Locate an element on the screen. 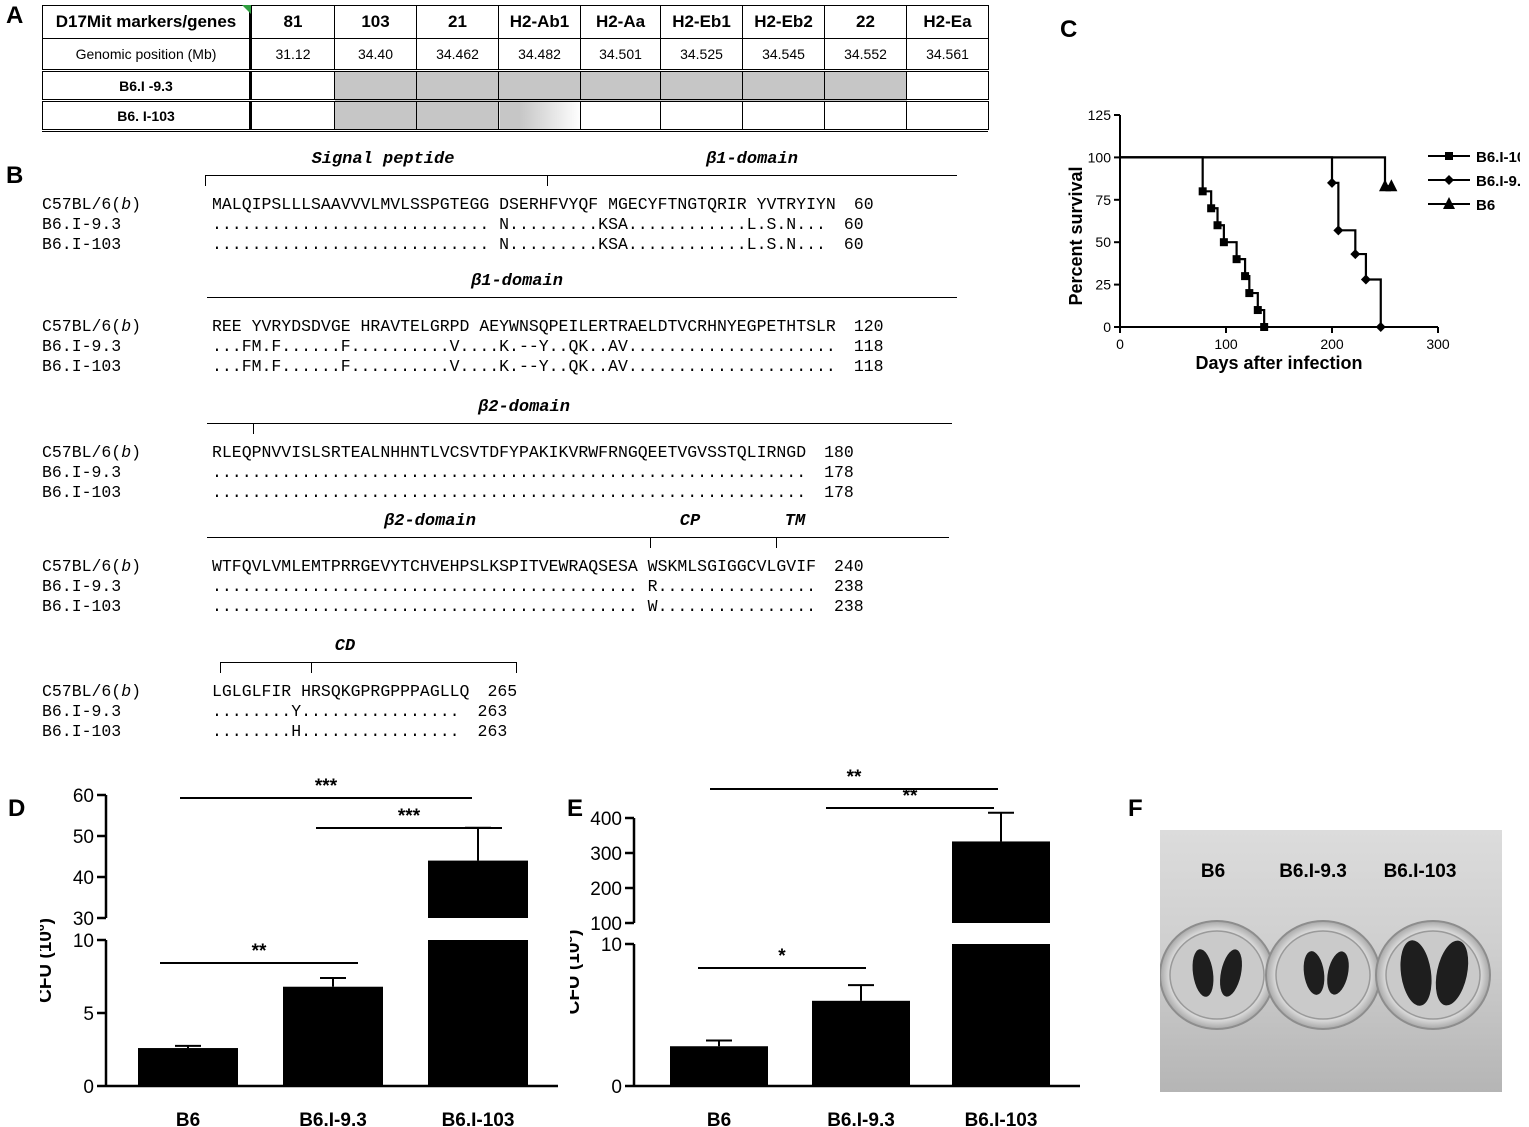 This screenshot has height=1127, width=1529. panel-label-d: D is located at coordinates (17, 808).